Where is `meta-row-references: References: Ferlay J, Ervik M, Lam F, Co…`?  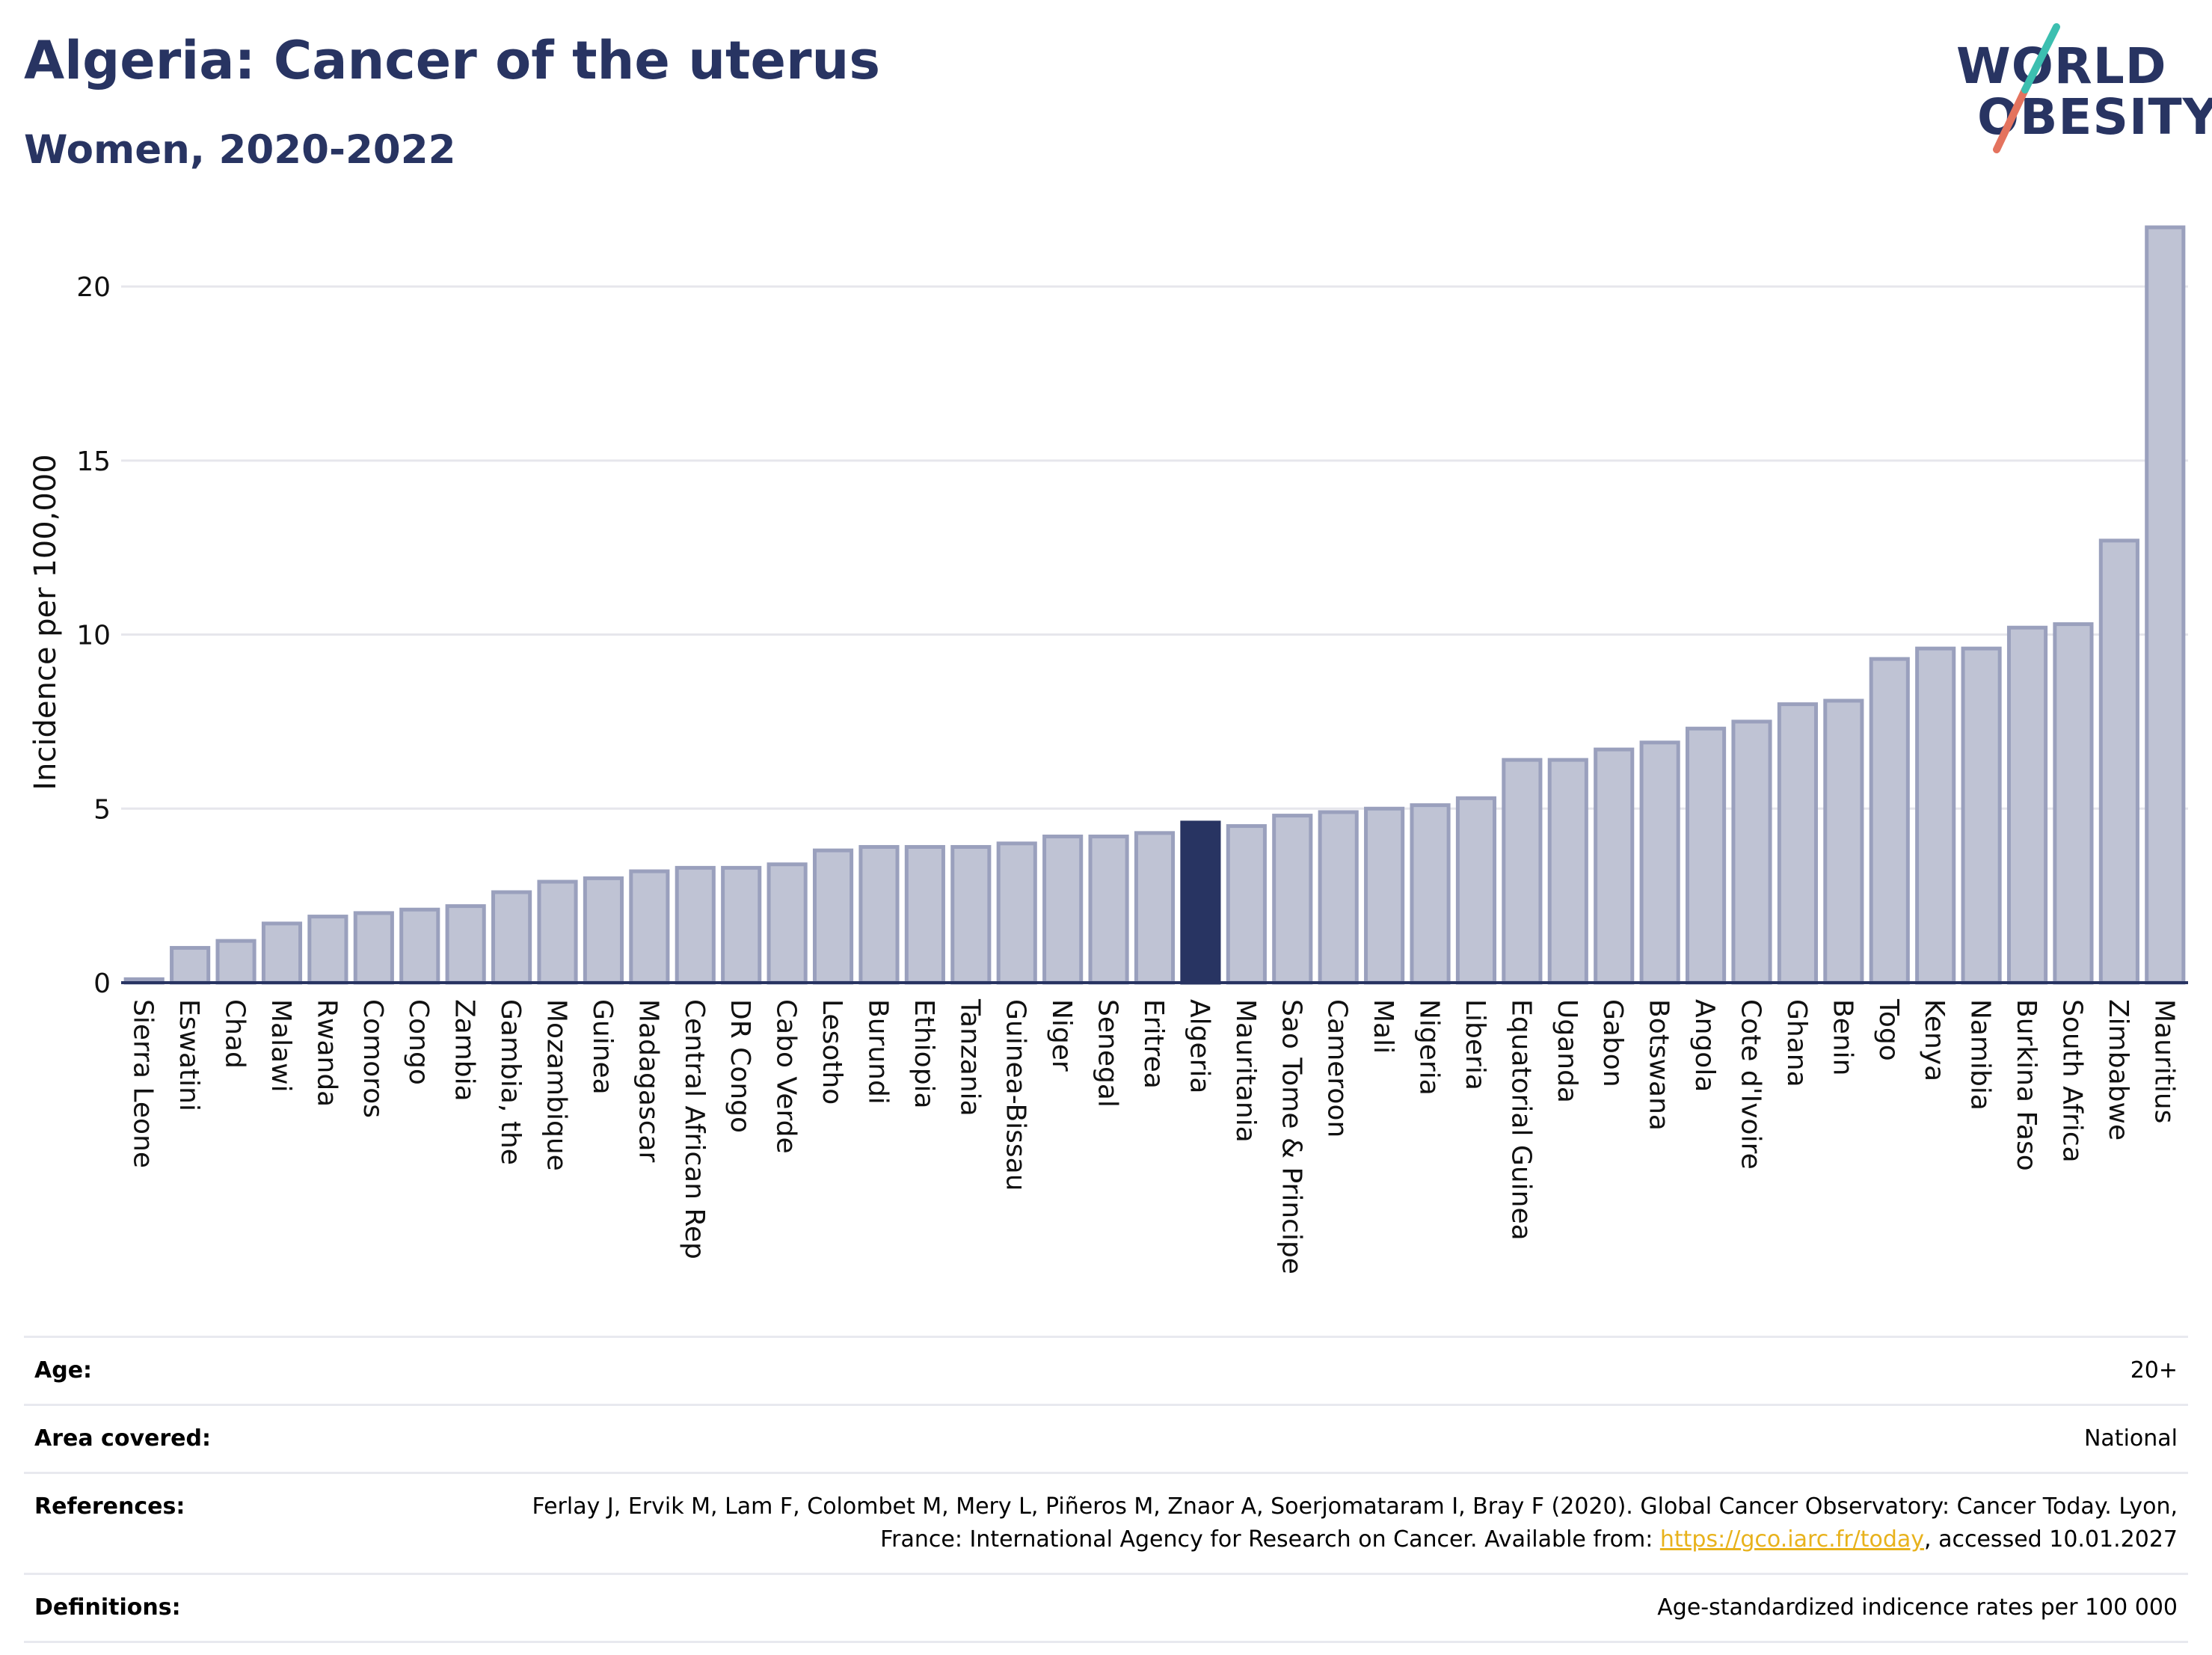 meta-row-references: References: Ferlay J, Ervik M, Lam F, Co… is located at coordinates (1106, 1522).